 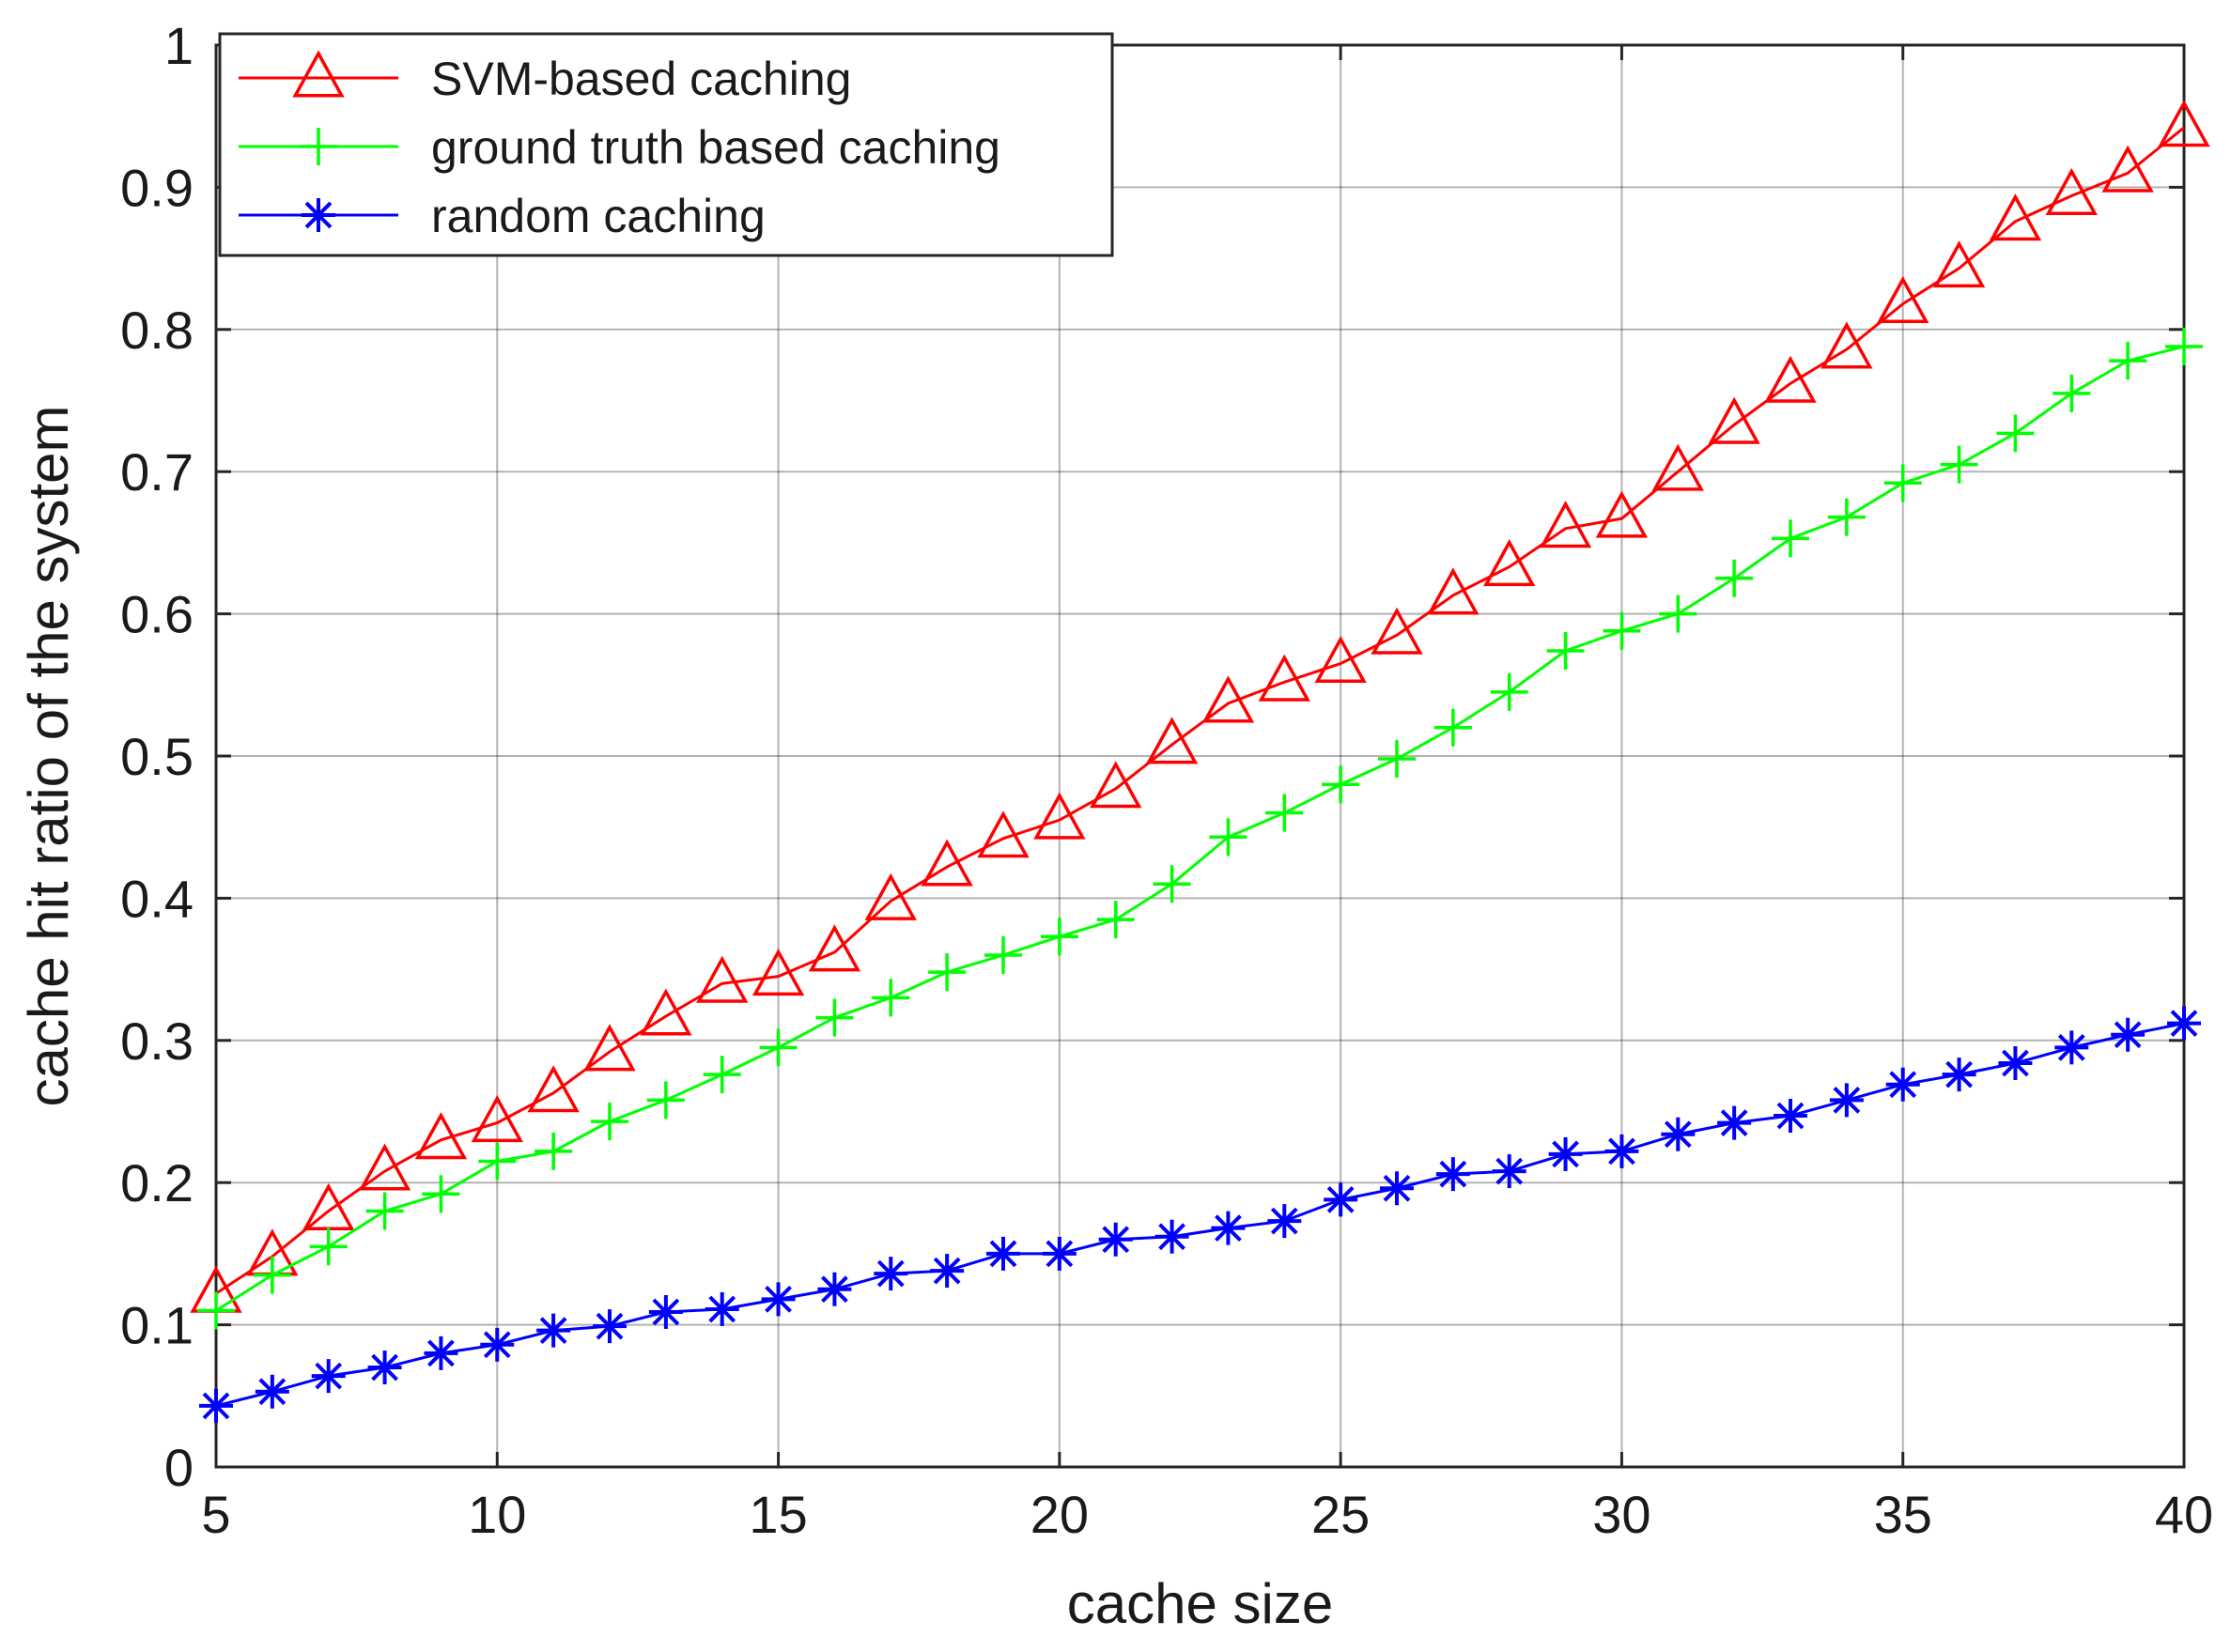 I want to click on legend-box, so click(x=666, y=144).